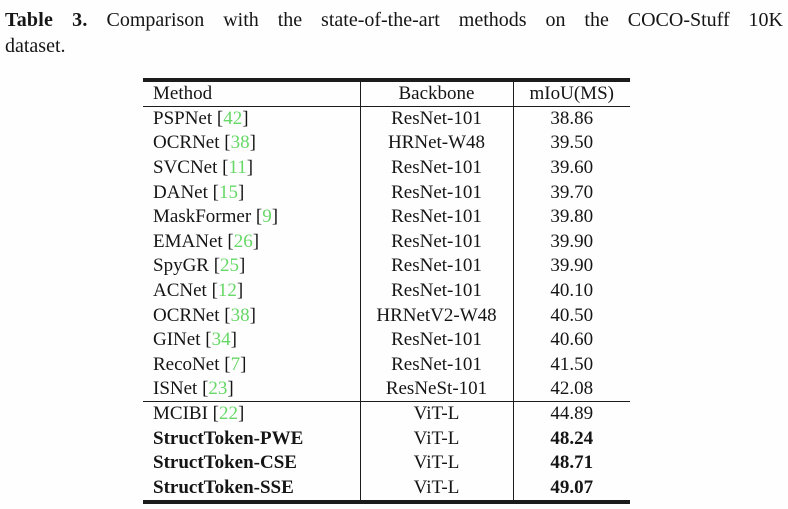  I want to click on citation-number: 26, so click(243, 241).